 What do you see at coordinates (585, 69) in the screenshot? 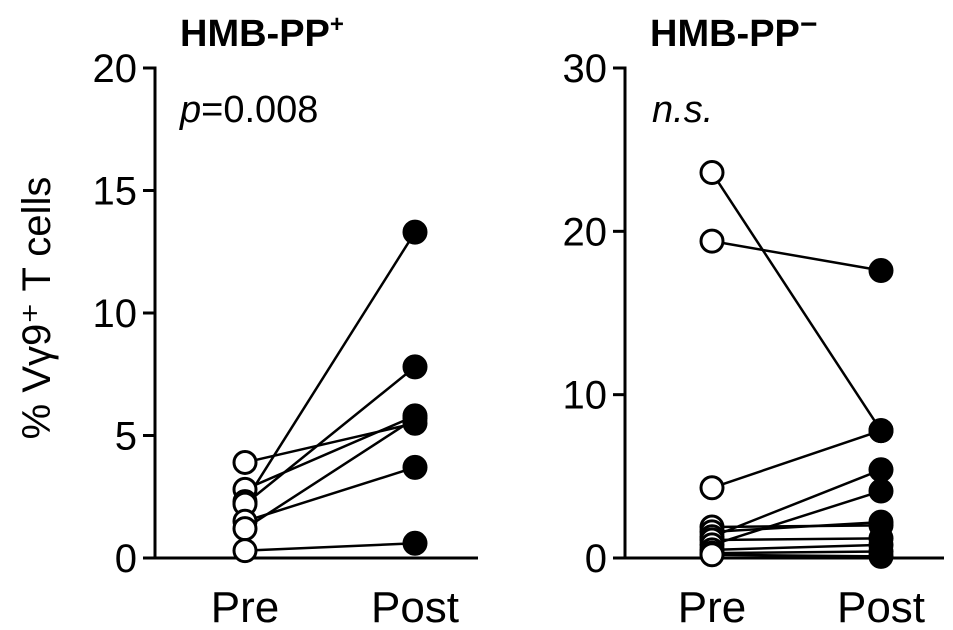
I see `y-tick-label: 30` at bounding box center [585, 69].